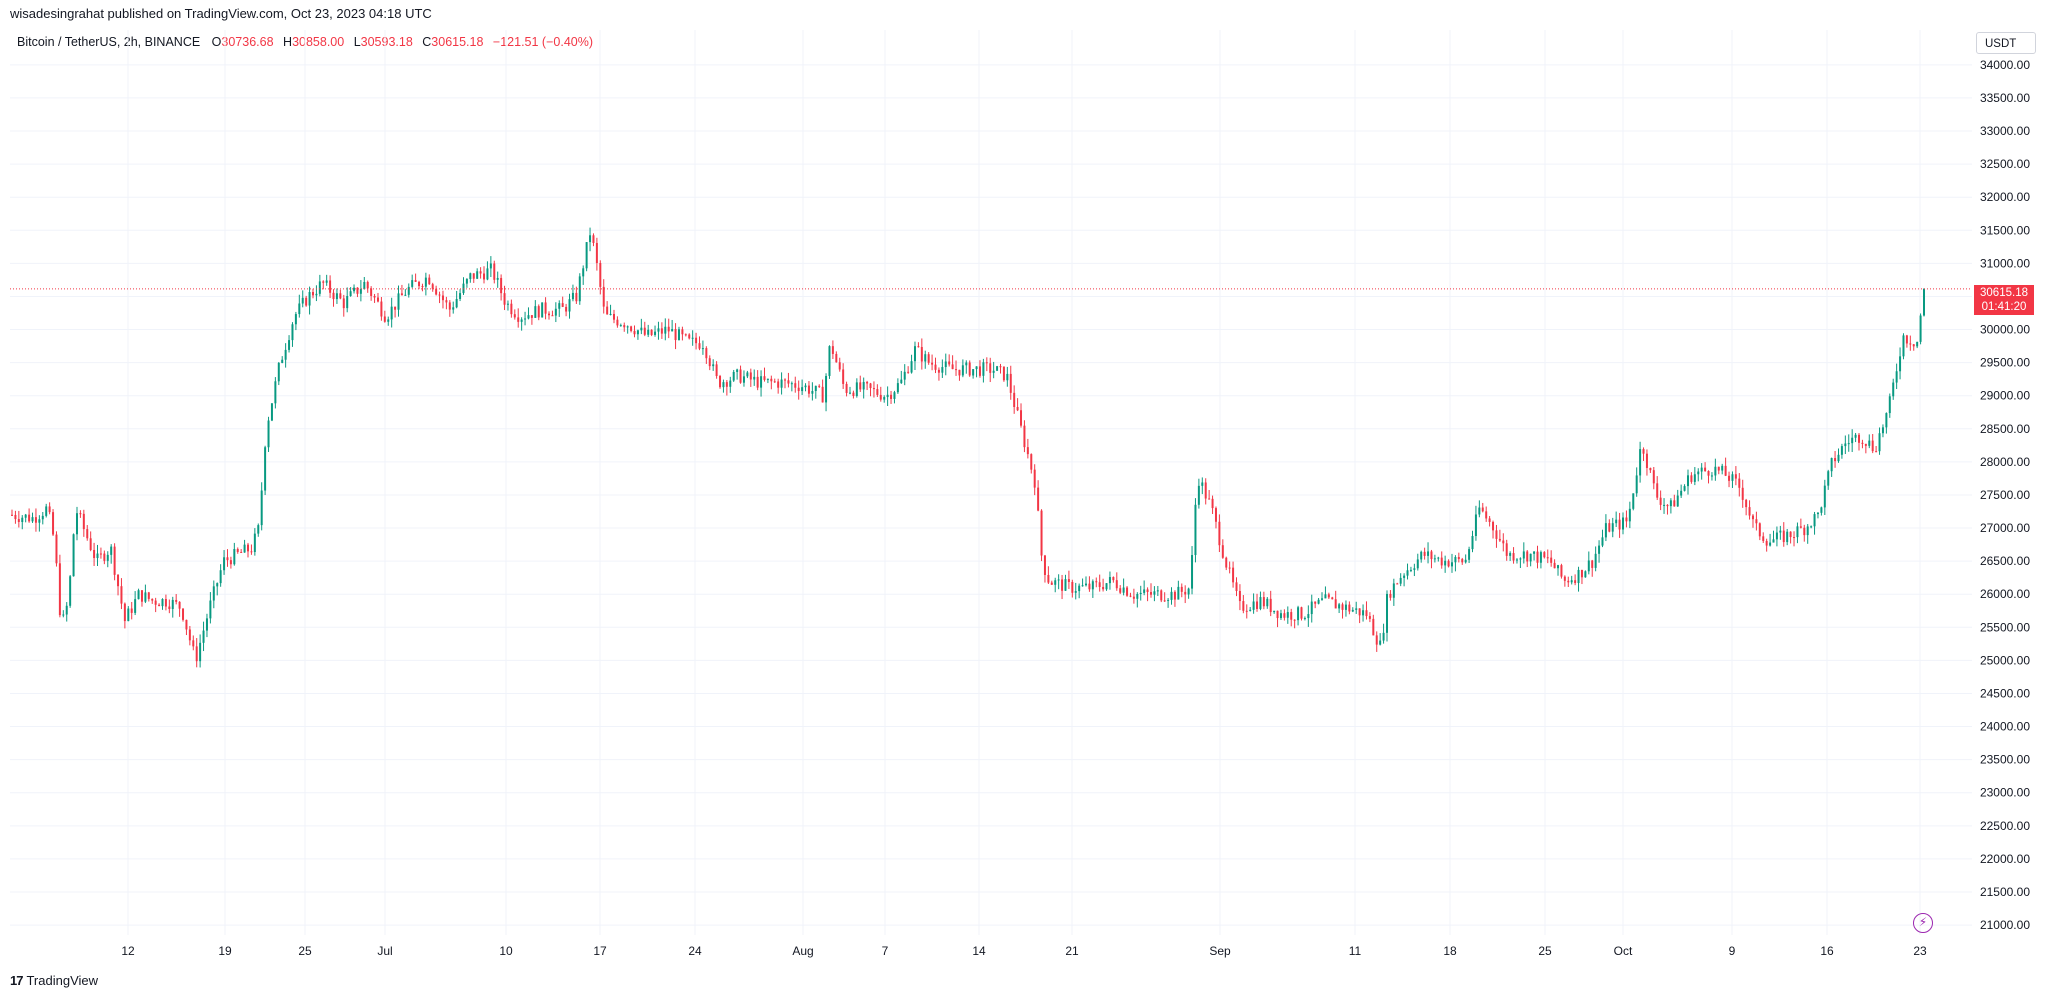 Image resolution: width=2048 pixels, height=999 pixels. What do you see at coordinates (506, 951) in the screenshot?
I see `x-tick-label: 10` at bounding box center [506, 951].